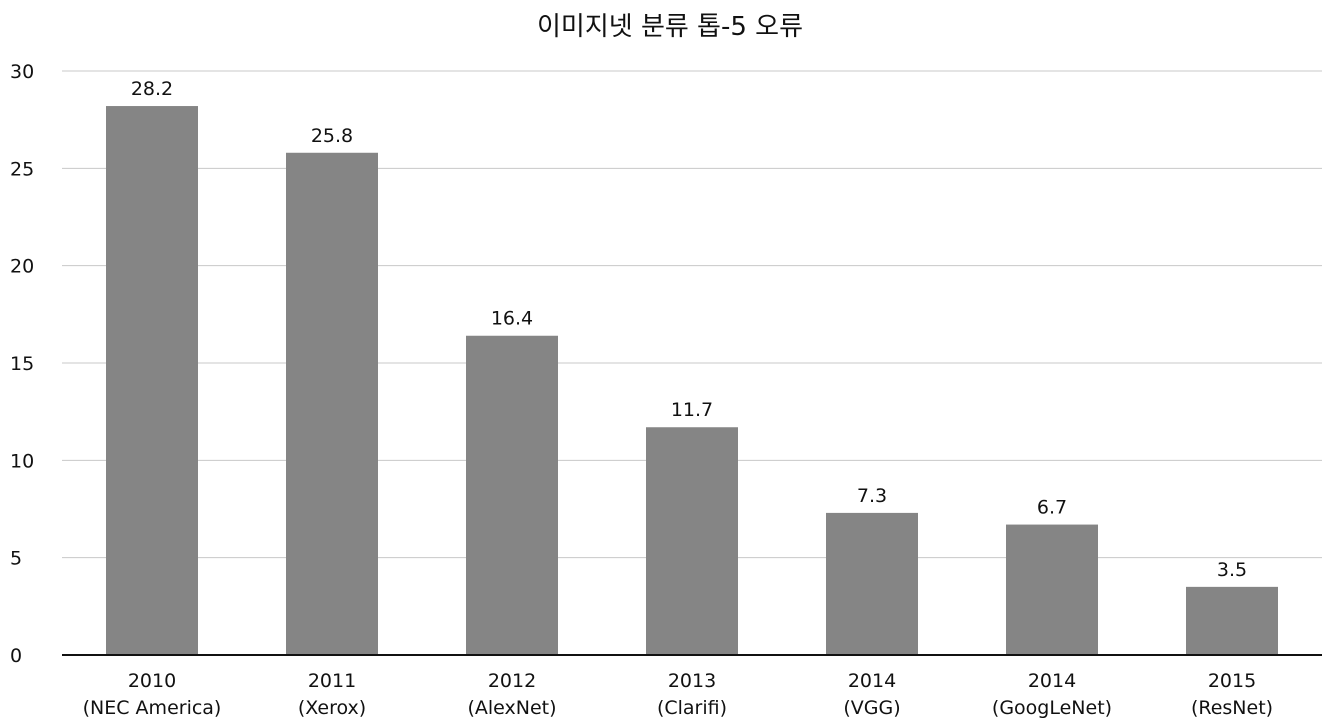 Image resolution: width=1340 pixels, height=724 pixels. I want to click on x-tick-label-year: 2011, so click(332, 681).